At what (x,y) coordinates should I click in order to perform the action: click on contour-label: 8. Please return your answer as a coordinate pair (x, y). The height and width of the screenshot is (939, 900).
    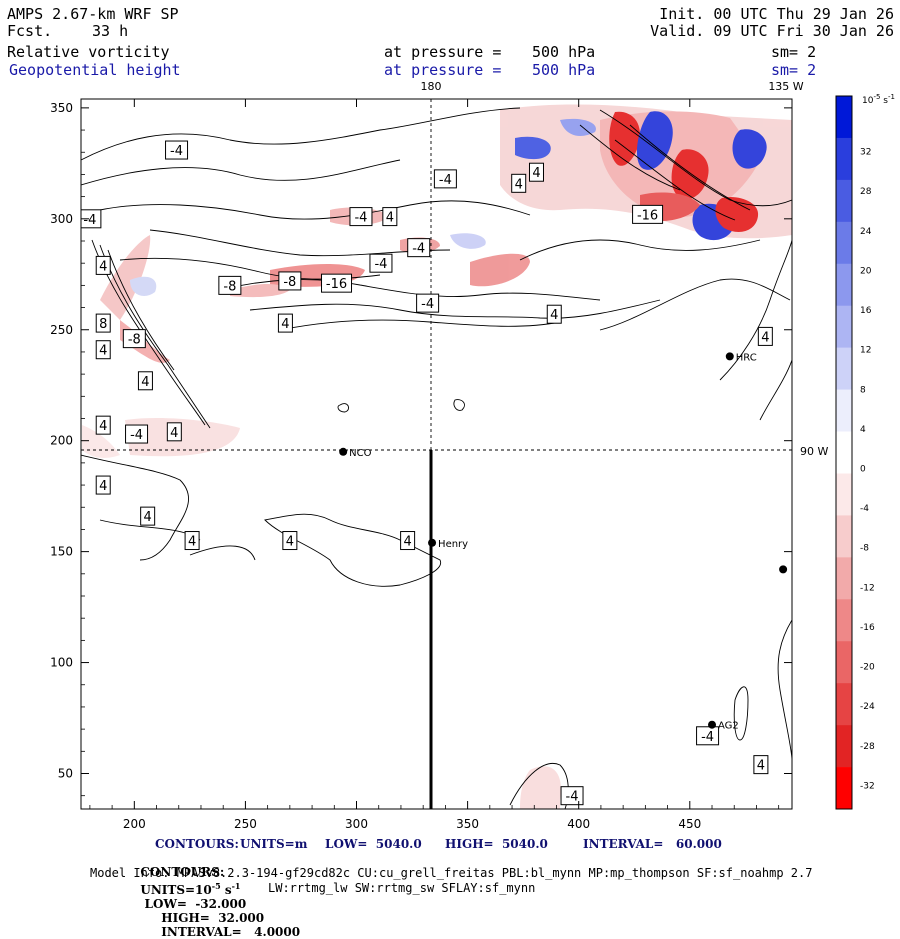
    Looking at the image, I should click on (103, 324).